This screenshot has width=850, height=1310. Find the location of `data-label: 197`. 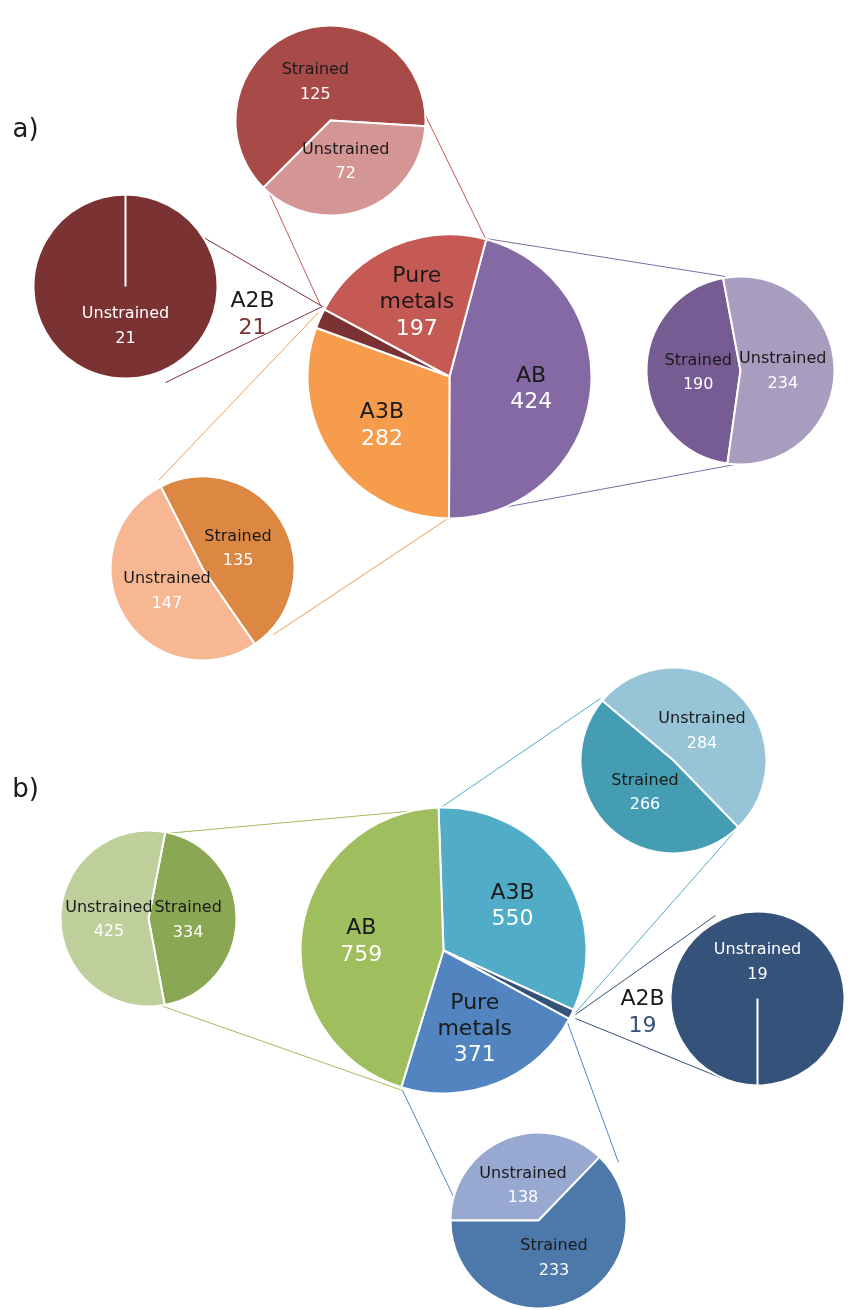

data-label: 197 is located at coordinates (416, 327).